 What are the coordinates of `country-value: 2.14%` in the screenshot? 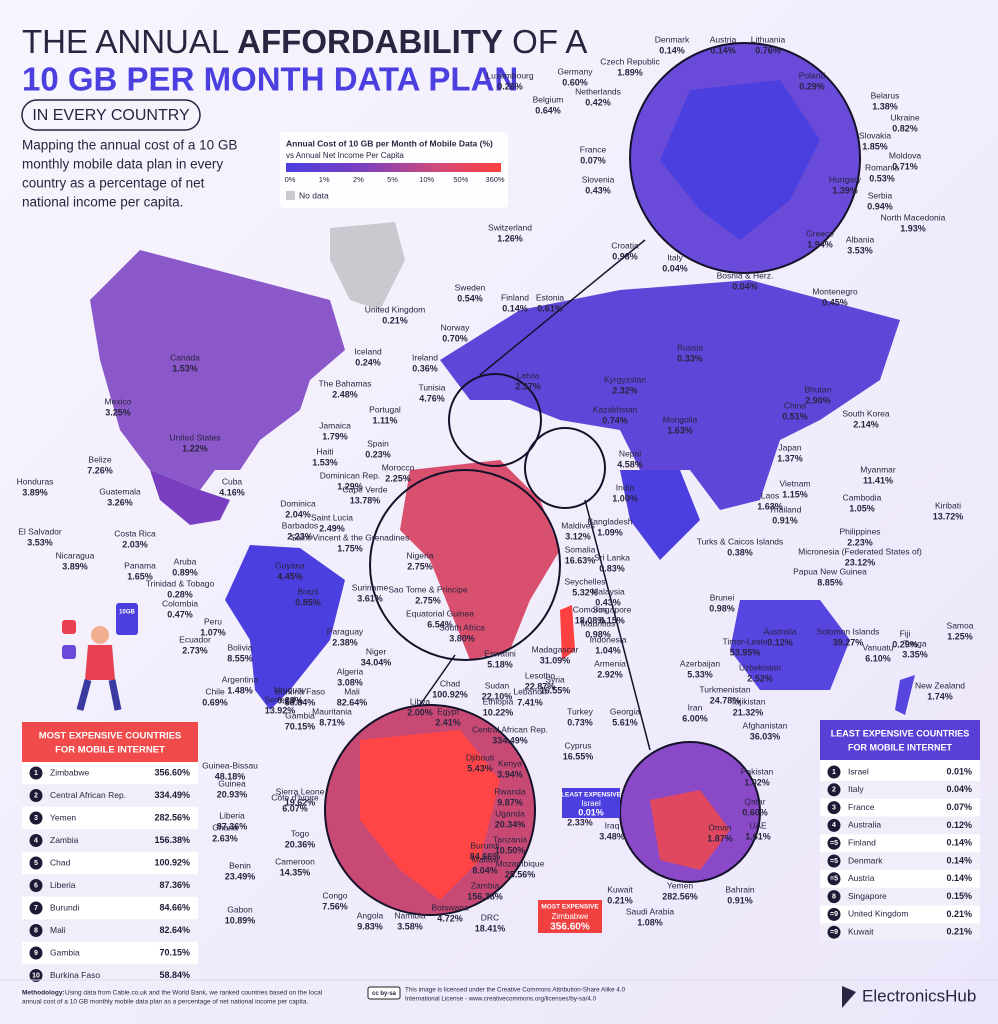 It's located at (866, 424).